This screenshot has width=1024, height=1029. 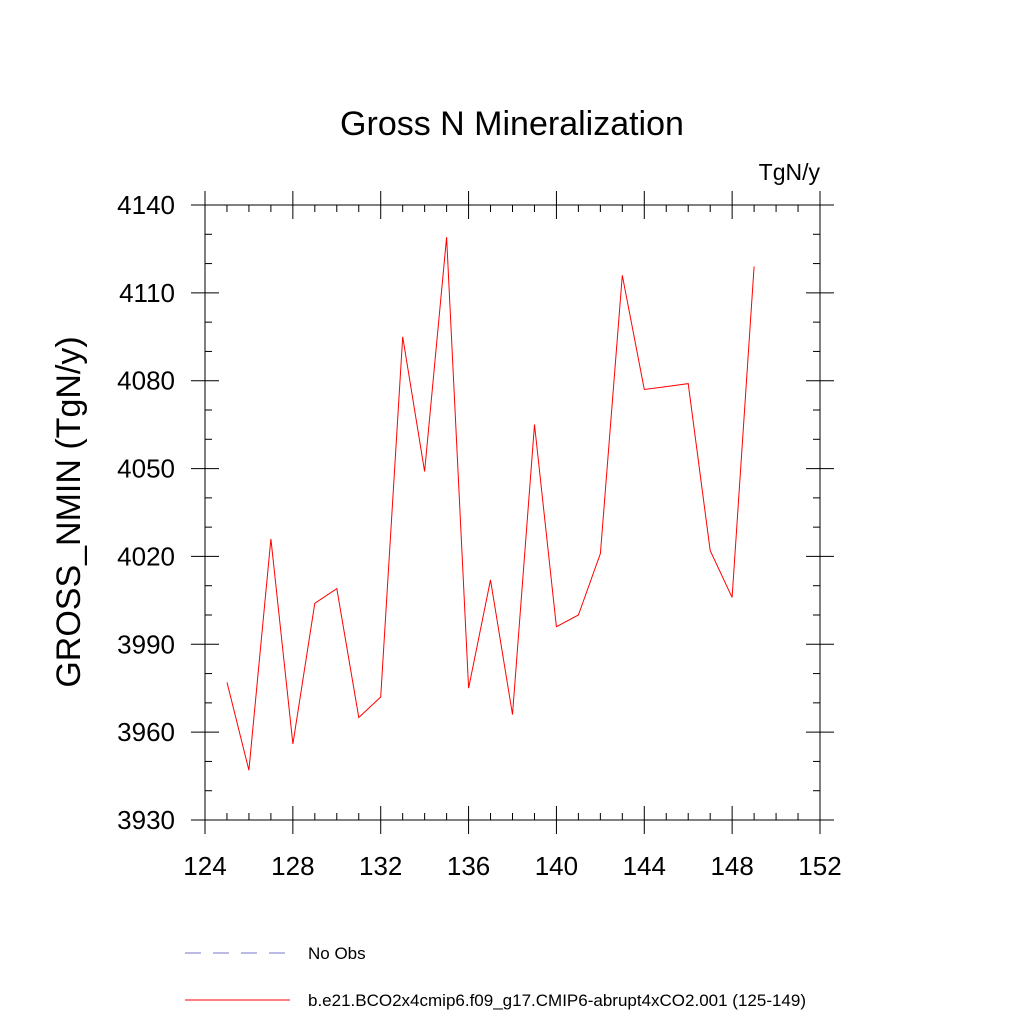 What do you see at coordinates (146, 469) in the screenshot?
I see `y-tick-label: 4050` at bounding box center [146, 469].